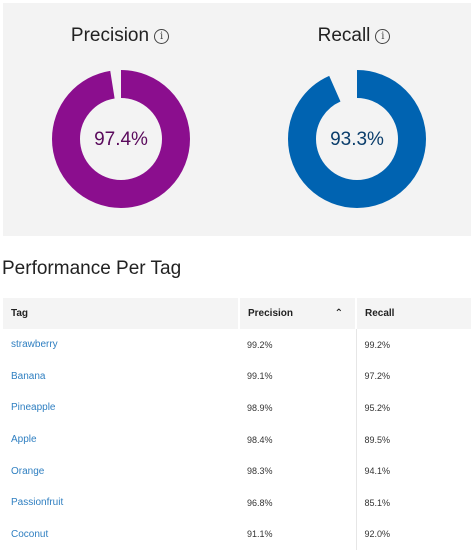 The image size is (474, 556). I want to click on recall-cell: 97.2%, so click(413, 376).